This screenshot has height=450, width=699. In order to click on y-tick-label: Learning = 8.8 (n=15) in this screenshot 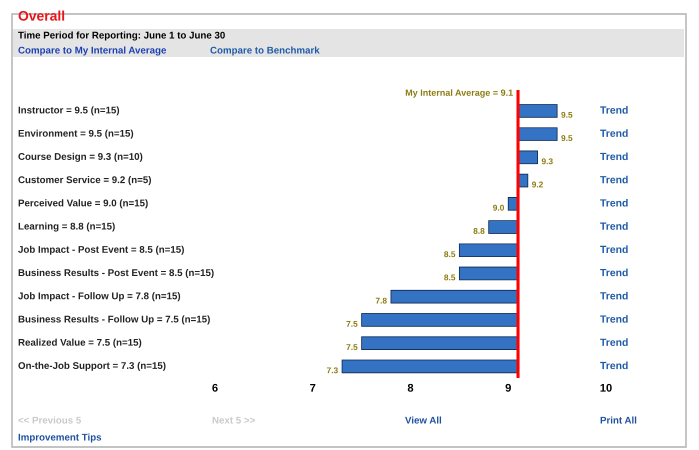, I will do `click(66, 227)`.